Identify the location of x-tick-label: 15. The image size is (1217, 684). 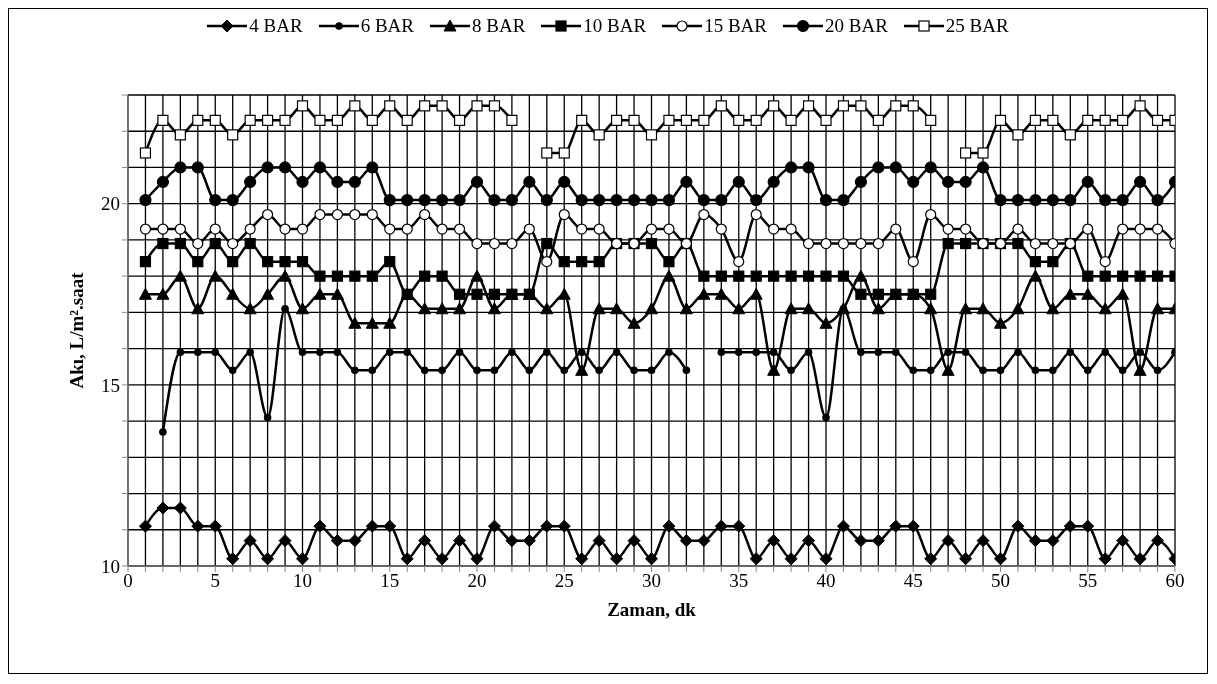
(390, 581).